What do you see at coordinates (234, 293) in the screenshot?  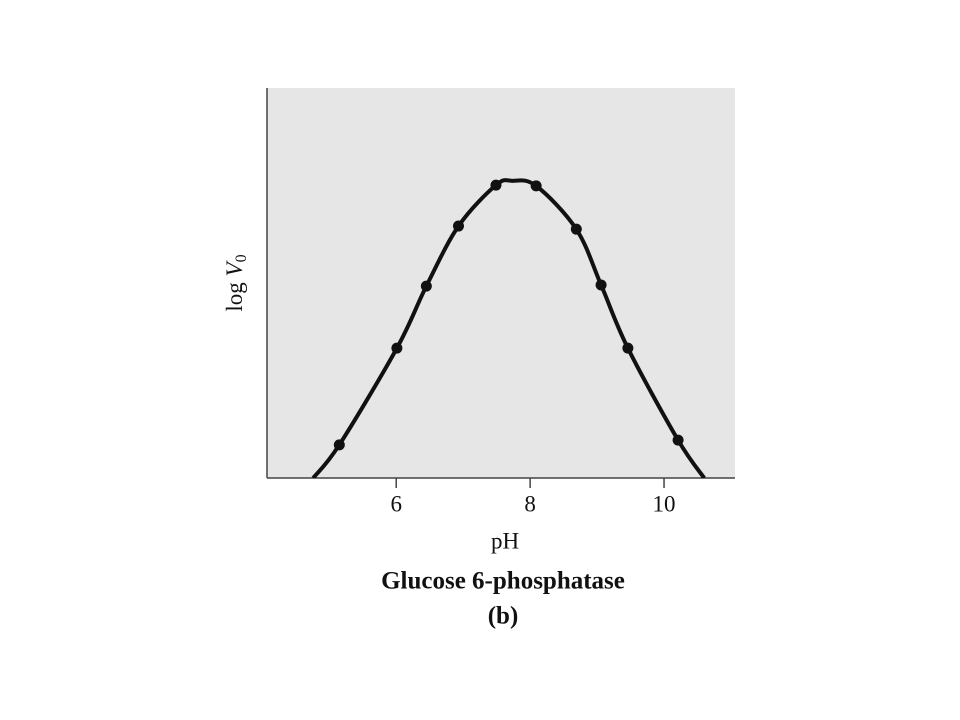 I see `y-label-text: log` at bounding box center [234, 293].